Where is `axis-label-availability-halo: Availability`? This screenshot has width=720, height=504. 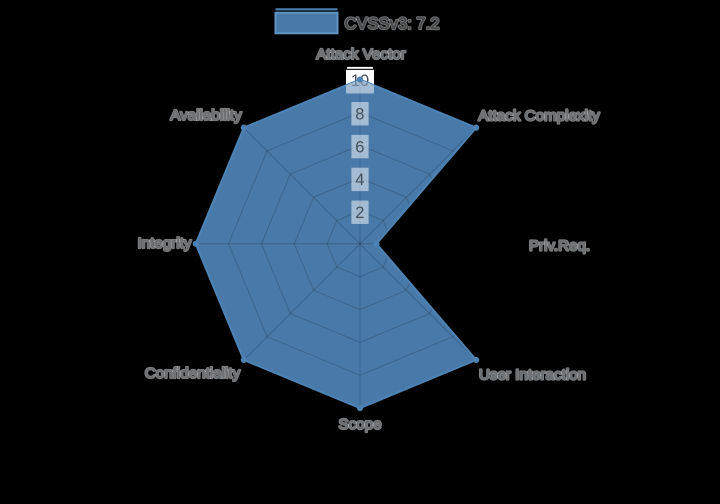 axis-label-availability-halo: Availability is located at coordinates (206, 115).